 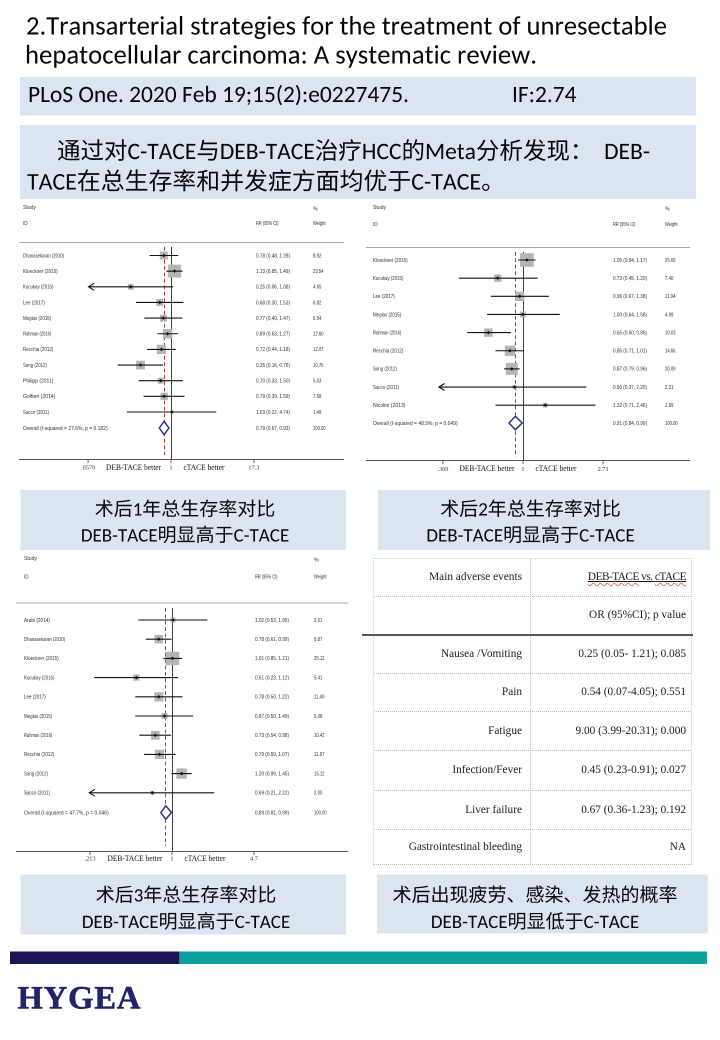 What do you see at coordinates (272, 717) in the screenshot?
I see `svg-text: 0.87 (0.50, 1.49)` at bounding box center [272, 717].